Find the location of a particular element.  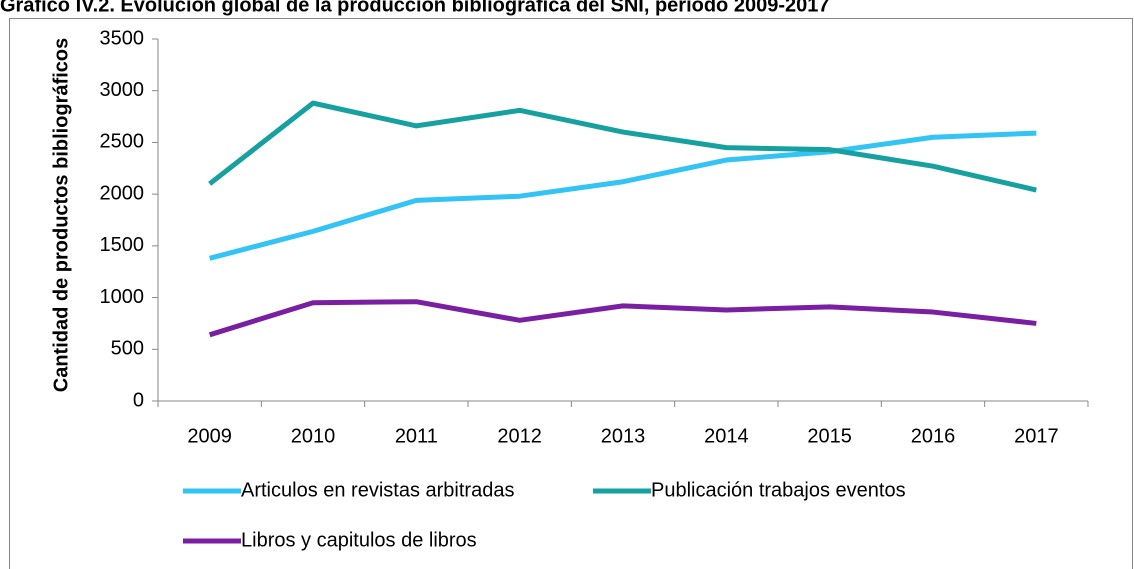

y-axis-label: Cantidad de productos bibliográficos is located at coordinates (61, 215).